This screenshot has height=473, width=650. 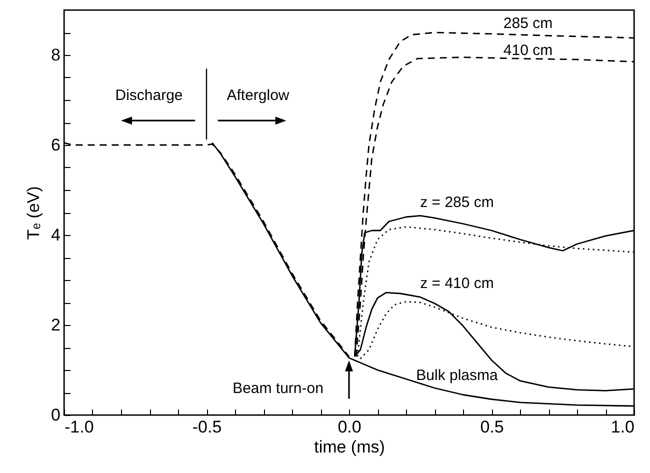 I want to click on x-tick-label: -0.5, so click(x=207, y=427).